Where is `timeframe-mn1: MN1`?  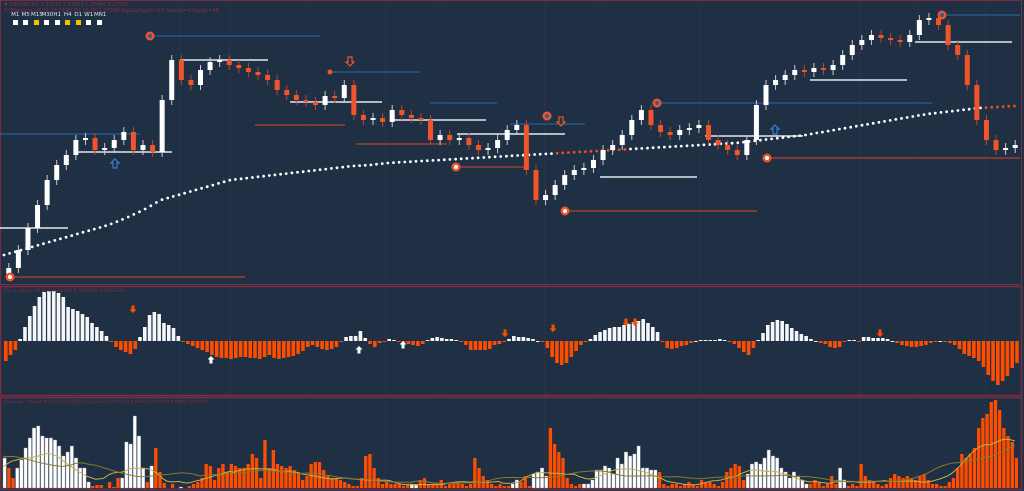
timeframe-mn1: MN1 is located at coordinates (100, 18).